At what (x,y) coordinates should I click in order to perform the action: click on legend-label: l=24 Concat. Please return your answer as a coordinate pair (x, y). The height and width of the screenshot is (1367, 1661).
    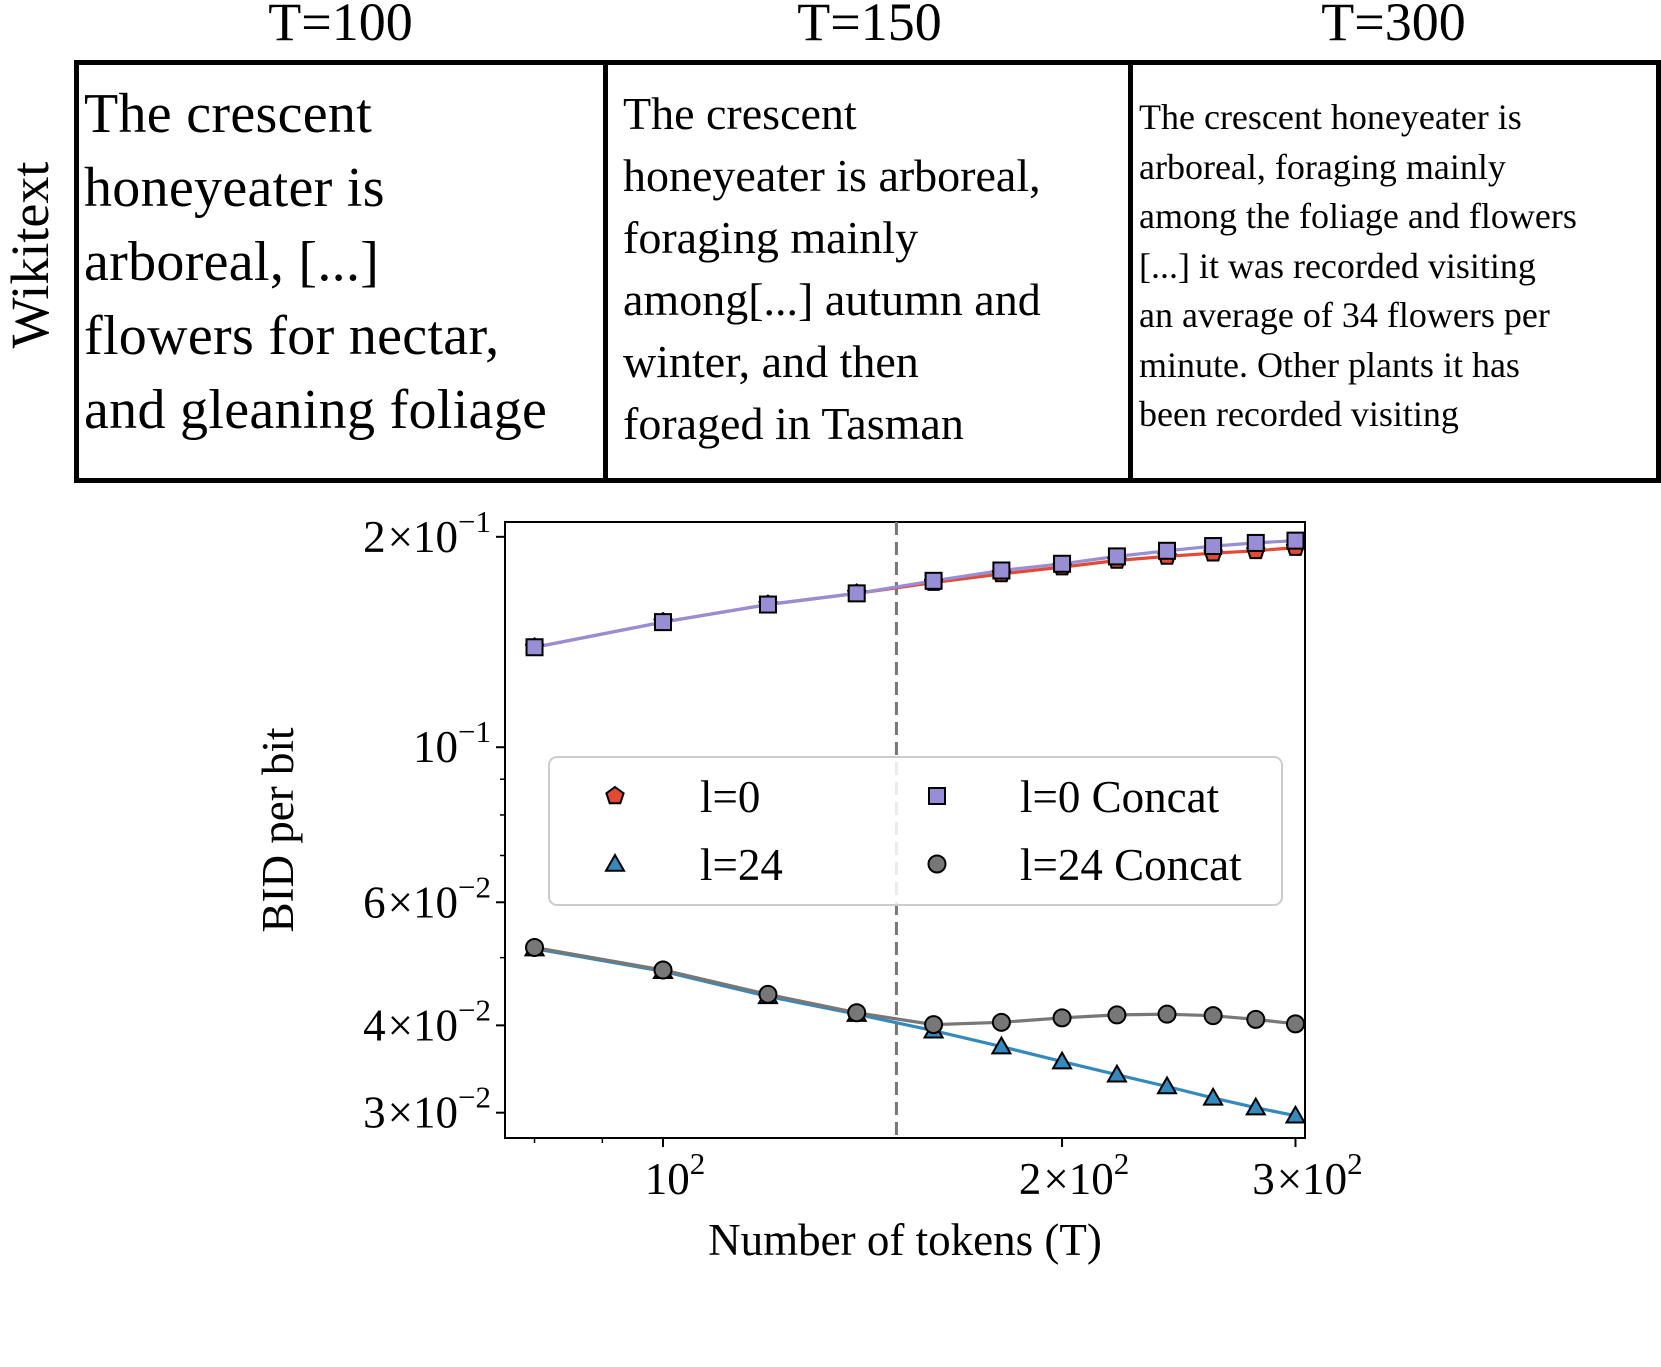
    Looking at the image, I should click on (1131, 865).